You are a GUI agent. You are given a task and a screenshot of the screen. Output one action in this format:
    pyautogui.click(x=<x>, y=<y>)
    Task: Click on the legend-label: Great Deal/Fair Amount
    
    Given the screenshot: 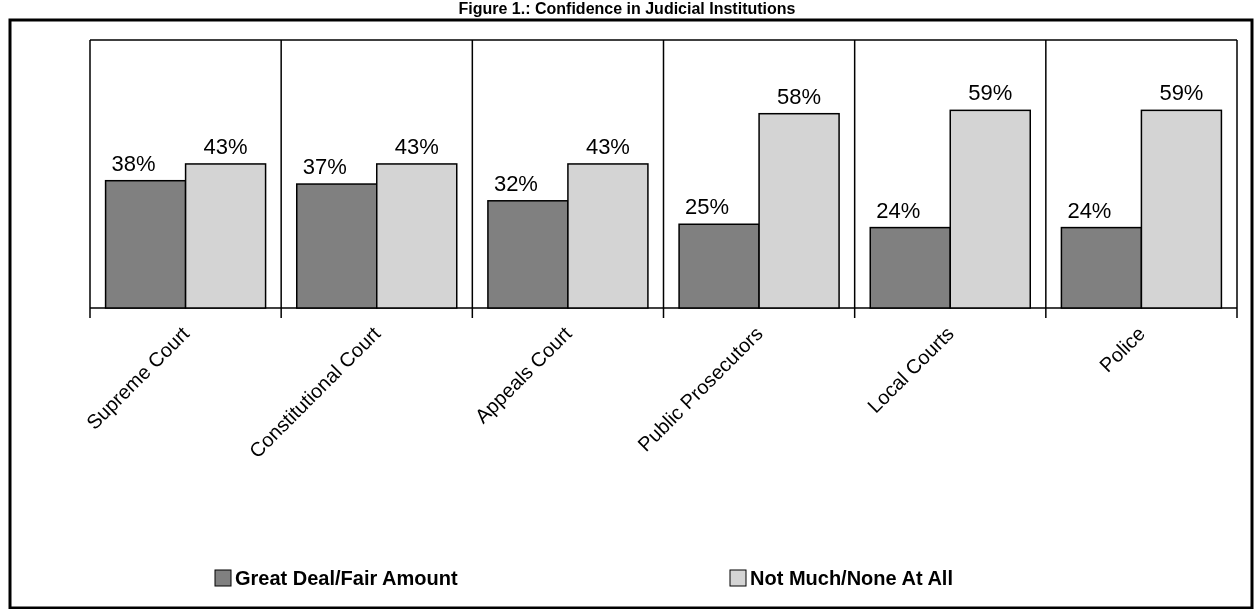 What is the action you would take?
    pyautogui.click(x=346, y=578)
    